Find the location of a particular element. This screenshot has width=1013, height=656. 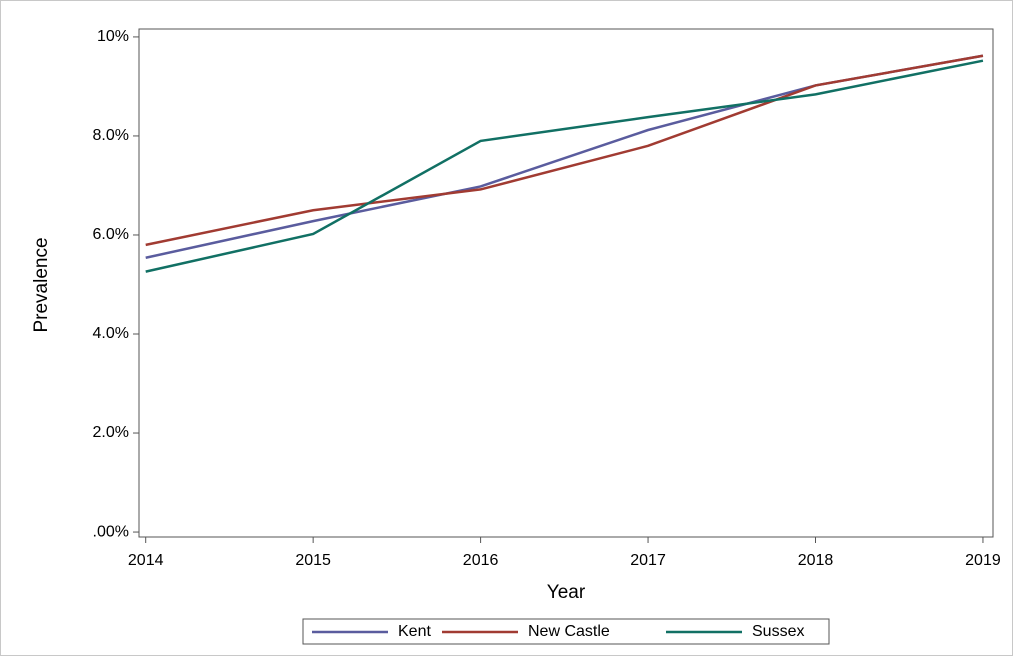

y-tick-label: 2.0% is located at coordinates (111, 432).